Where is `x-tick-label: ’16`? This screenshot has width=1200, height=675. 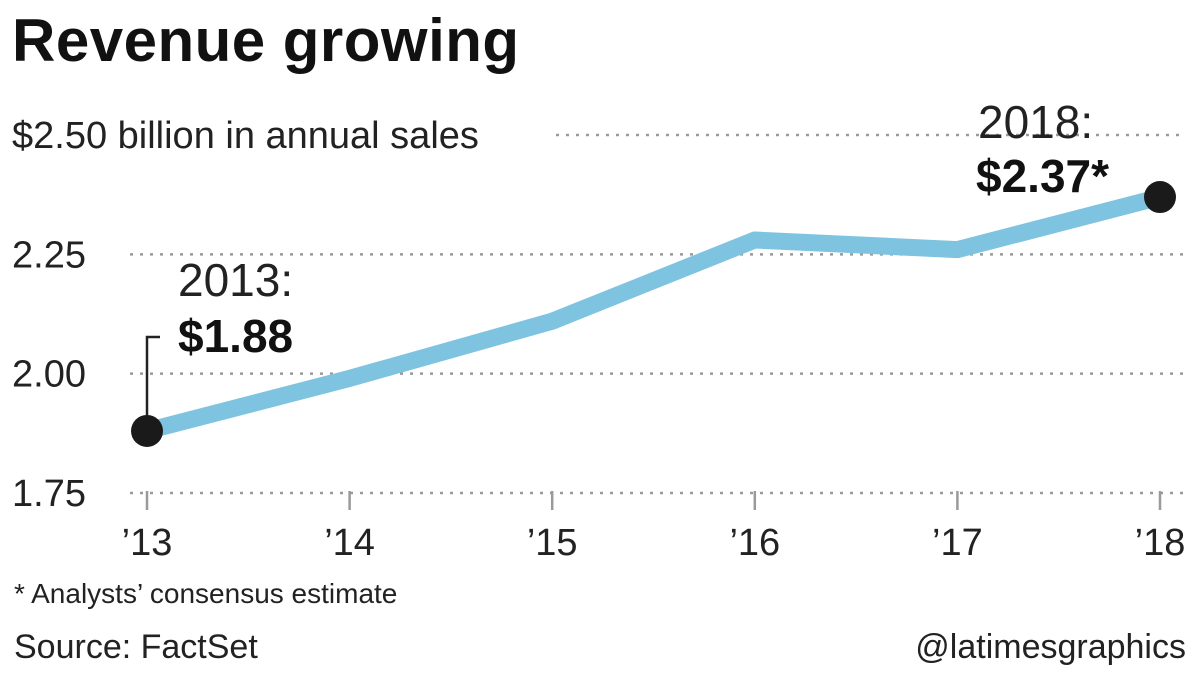
x-tick-label: ’16 is located at coordinates (754, 543).